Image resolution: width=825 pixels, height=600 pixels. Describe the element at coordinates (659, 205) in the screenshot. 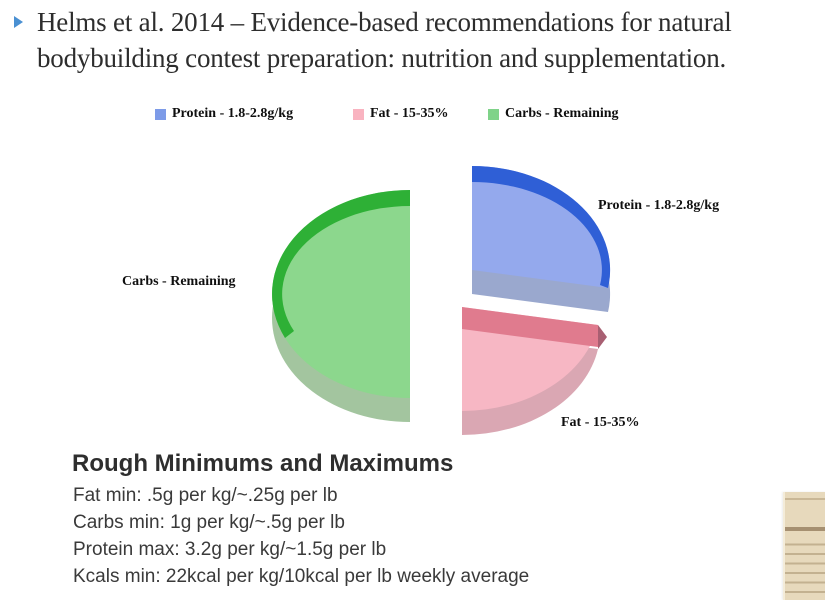

I see `pie-label-protein: Protein - 1.8-2.8g/kg` at that location.